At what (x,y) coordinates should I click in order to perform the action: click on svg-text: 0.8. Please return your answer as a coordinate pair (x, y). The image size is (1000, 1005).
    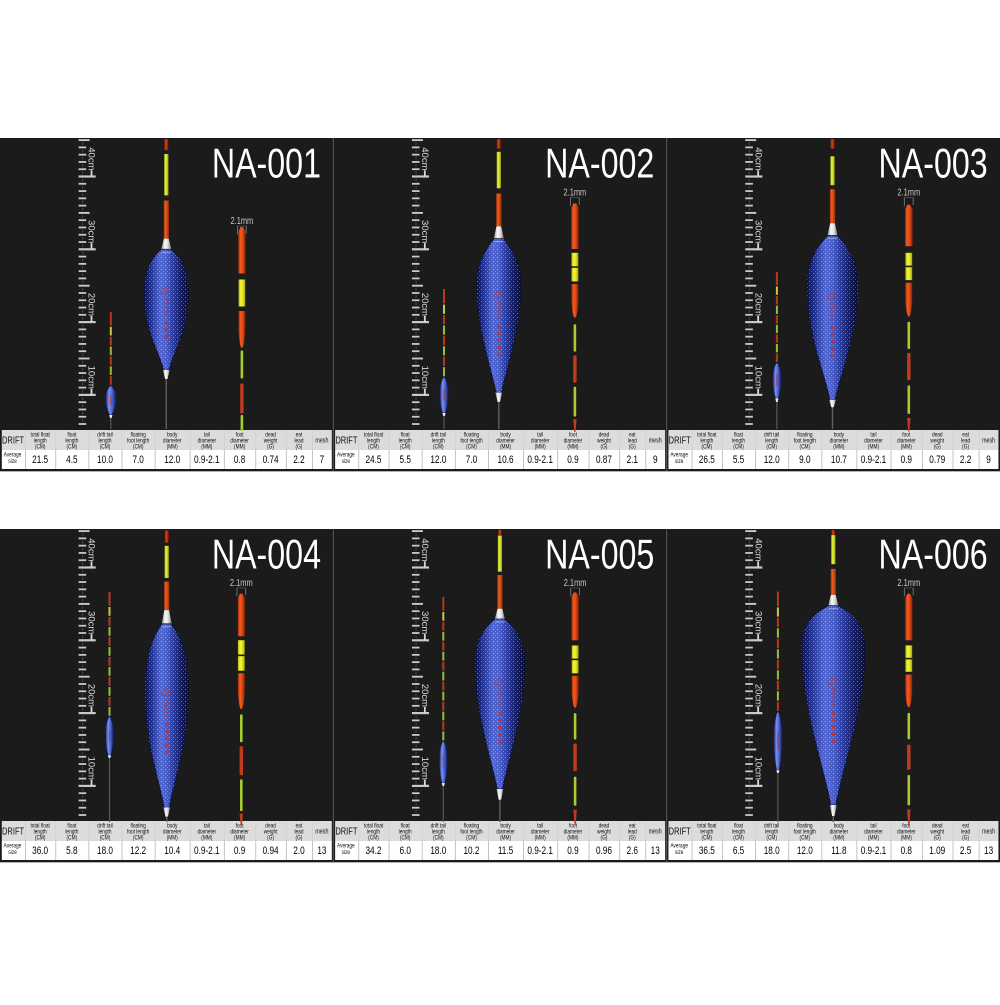
    Looking at the image, I should click on (239, 460).